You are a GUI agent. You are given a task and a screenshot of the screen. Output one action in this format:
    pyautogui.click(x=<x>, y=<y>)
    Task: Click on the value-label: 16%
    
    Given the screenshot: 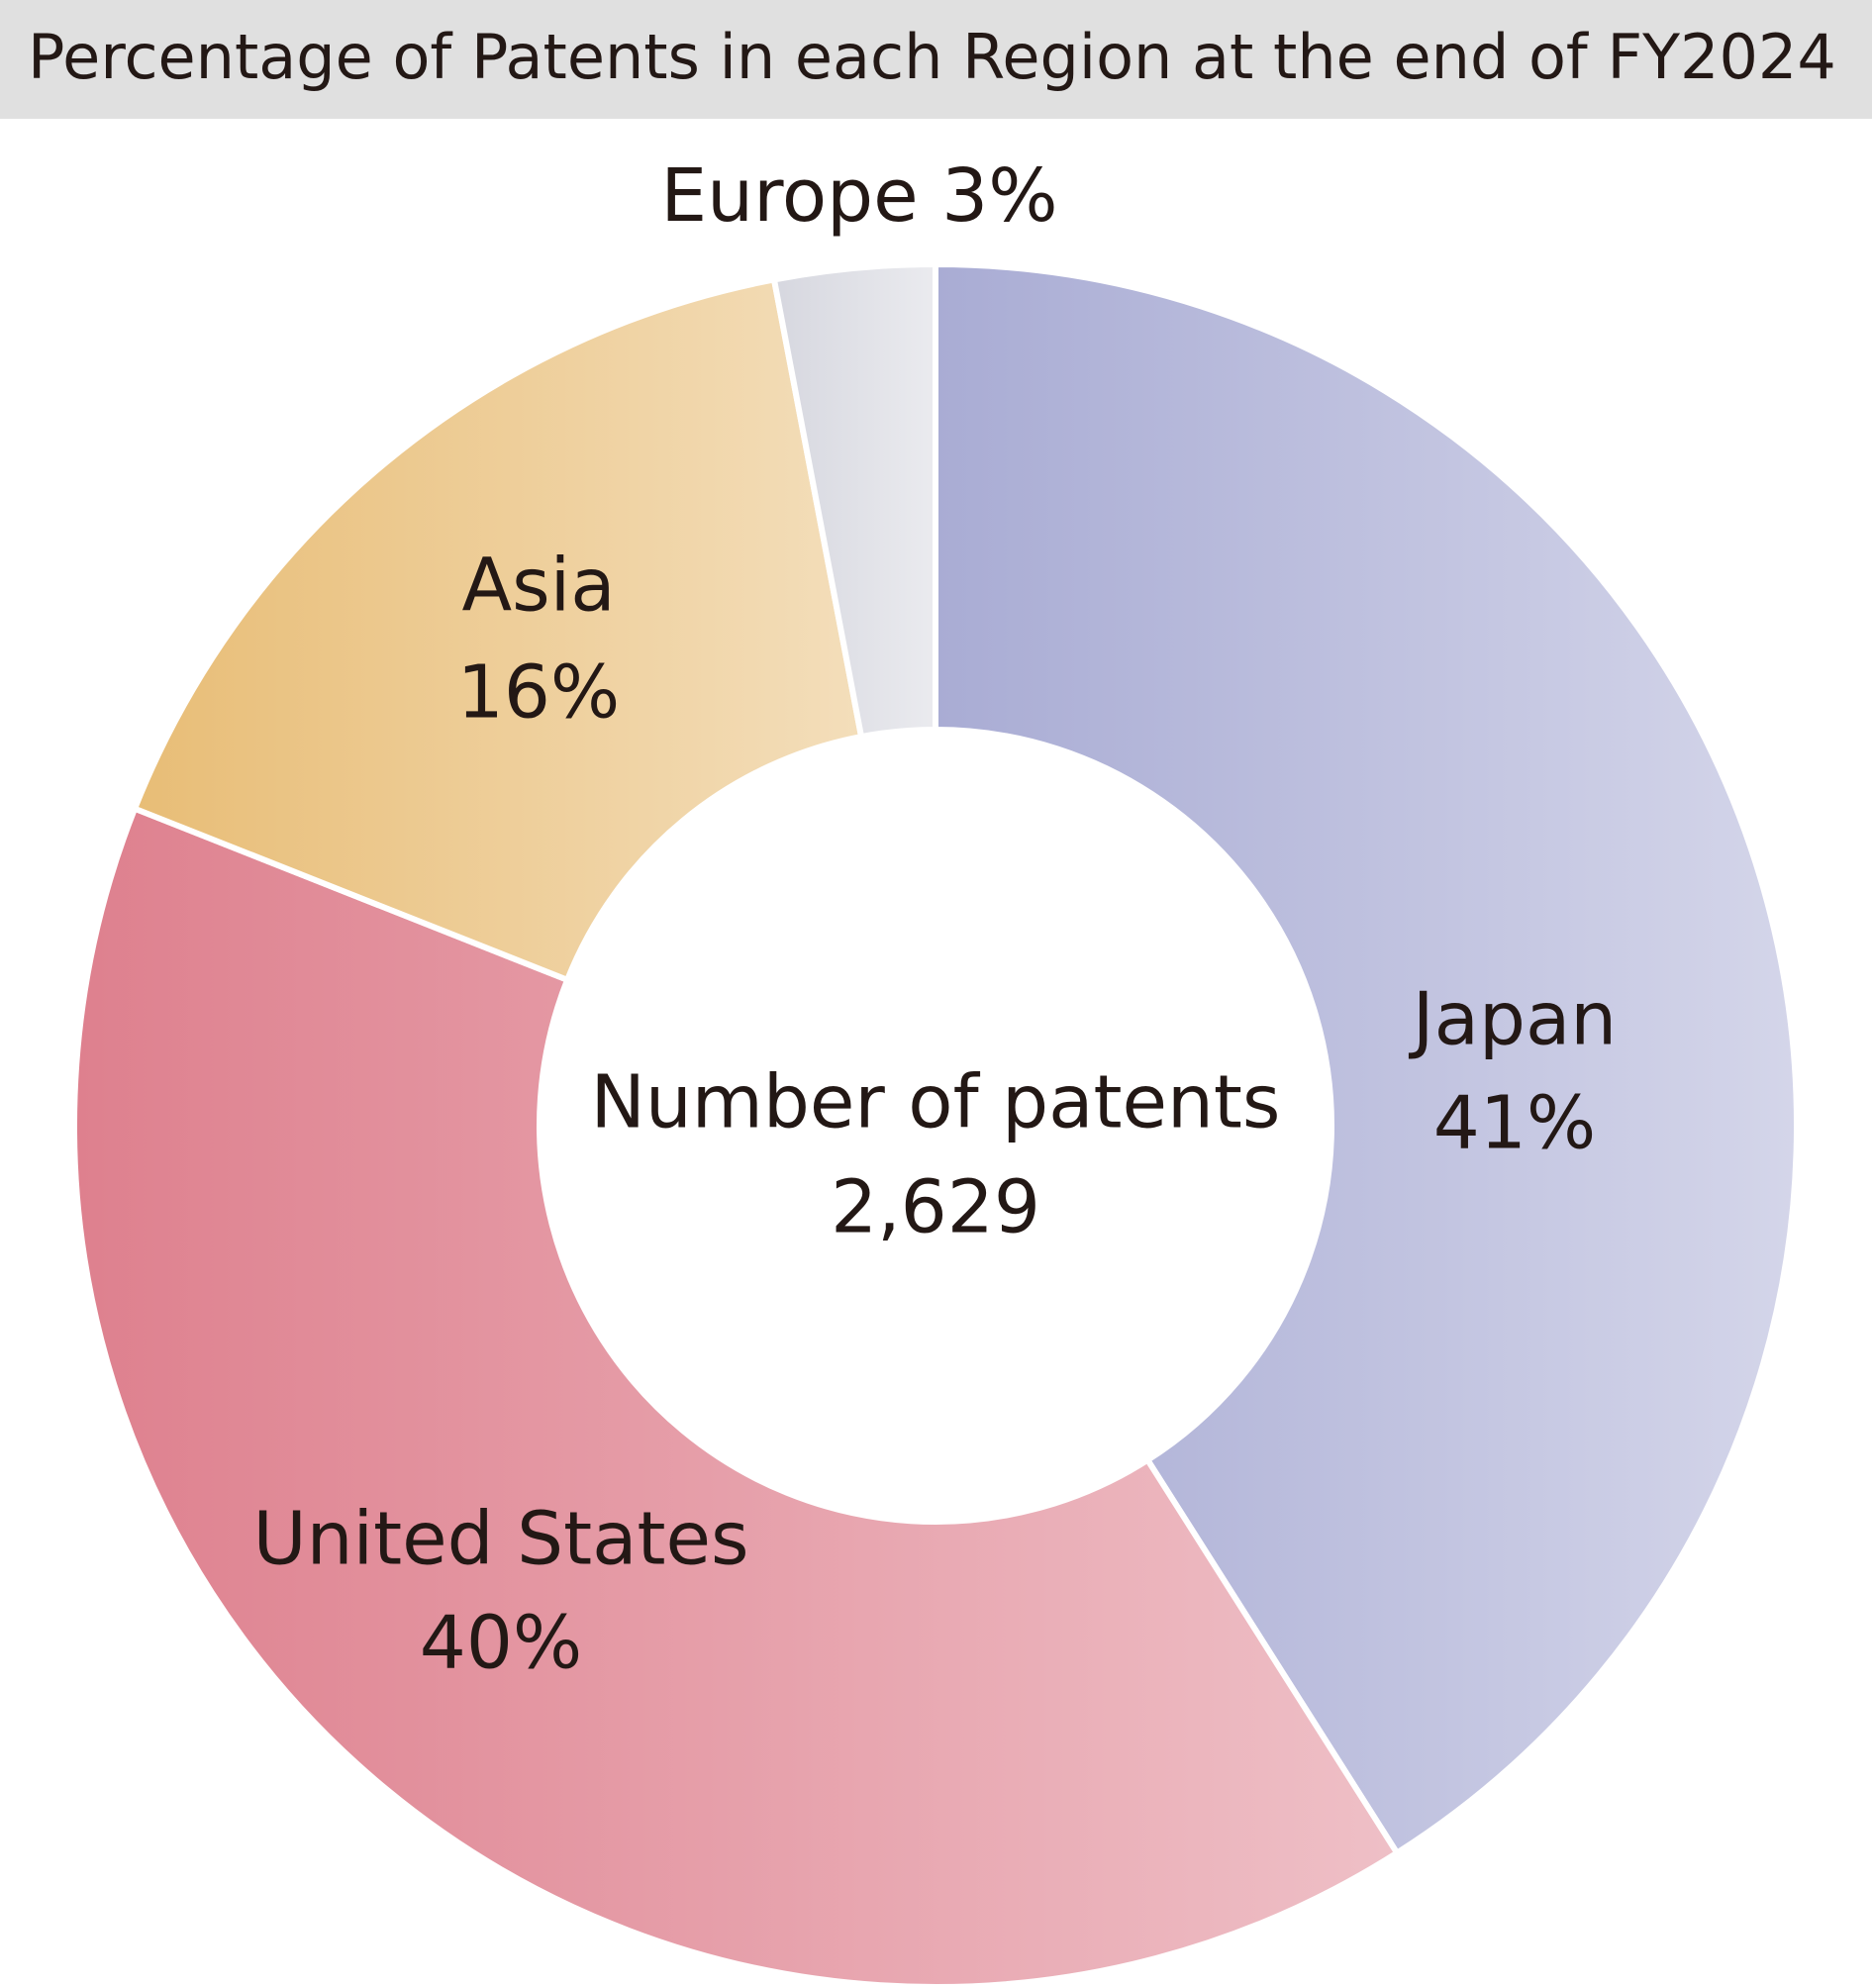 What is the action you would take?
    pyautogui.click(x=538, y=693)
    